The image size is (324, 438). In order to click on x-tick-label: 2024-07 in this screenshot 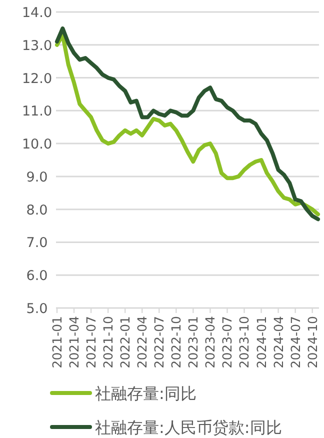, I will do `click(295, 342)`.